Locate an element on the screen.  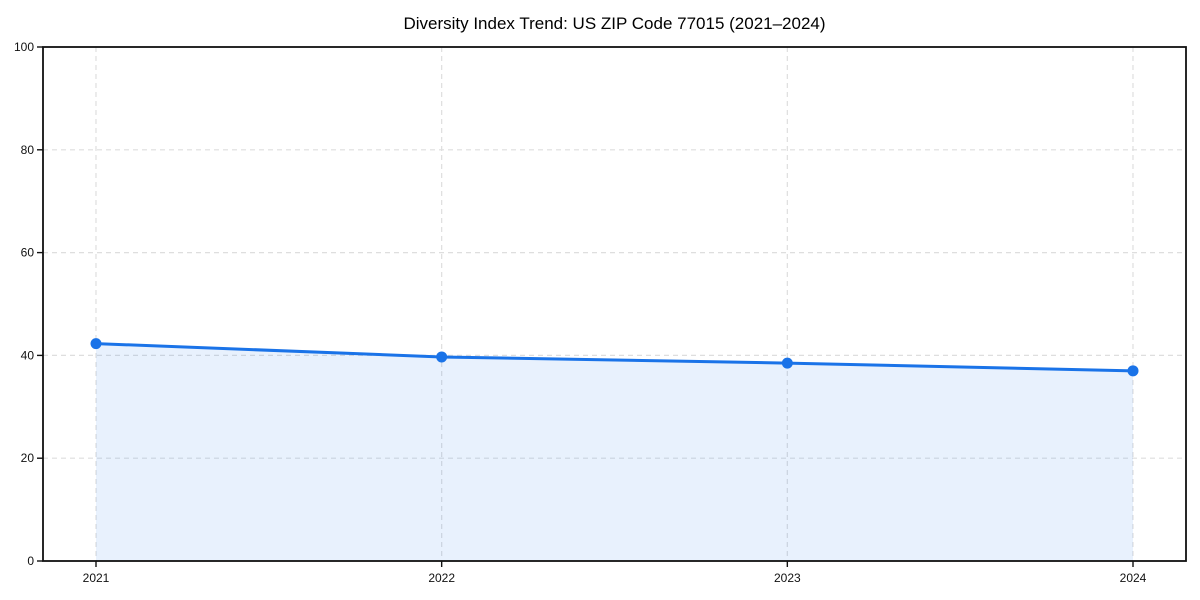
data-point-2024 is located at coordinates (1133, 371).